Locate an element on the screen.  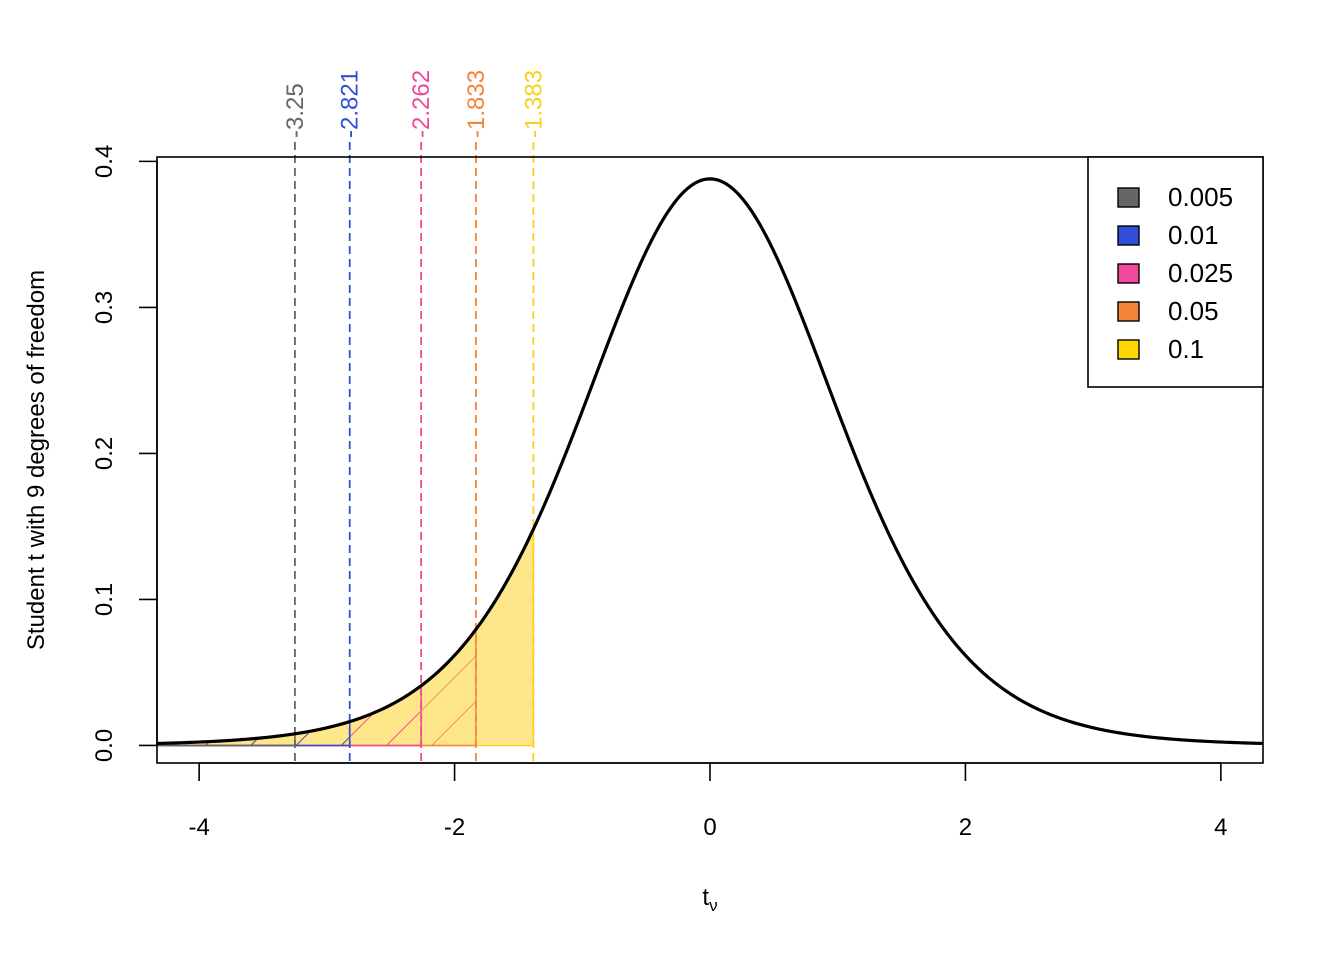
legend-swatch-0.005 is located at coordinates (1128, 197).